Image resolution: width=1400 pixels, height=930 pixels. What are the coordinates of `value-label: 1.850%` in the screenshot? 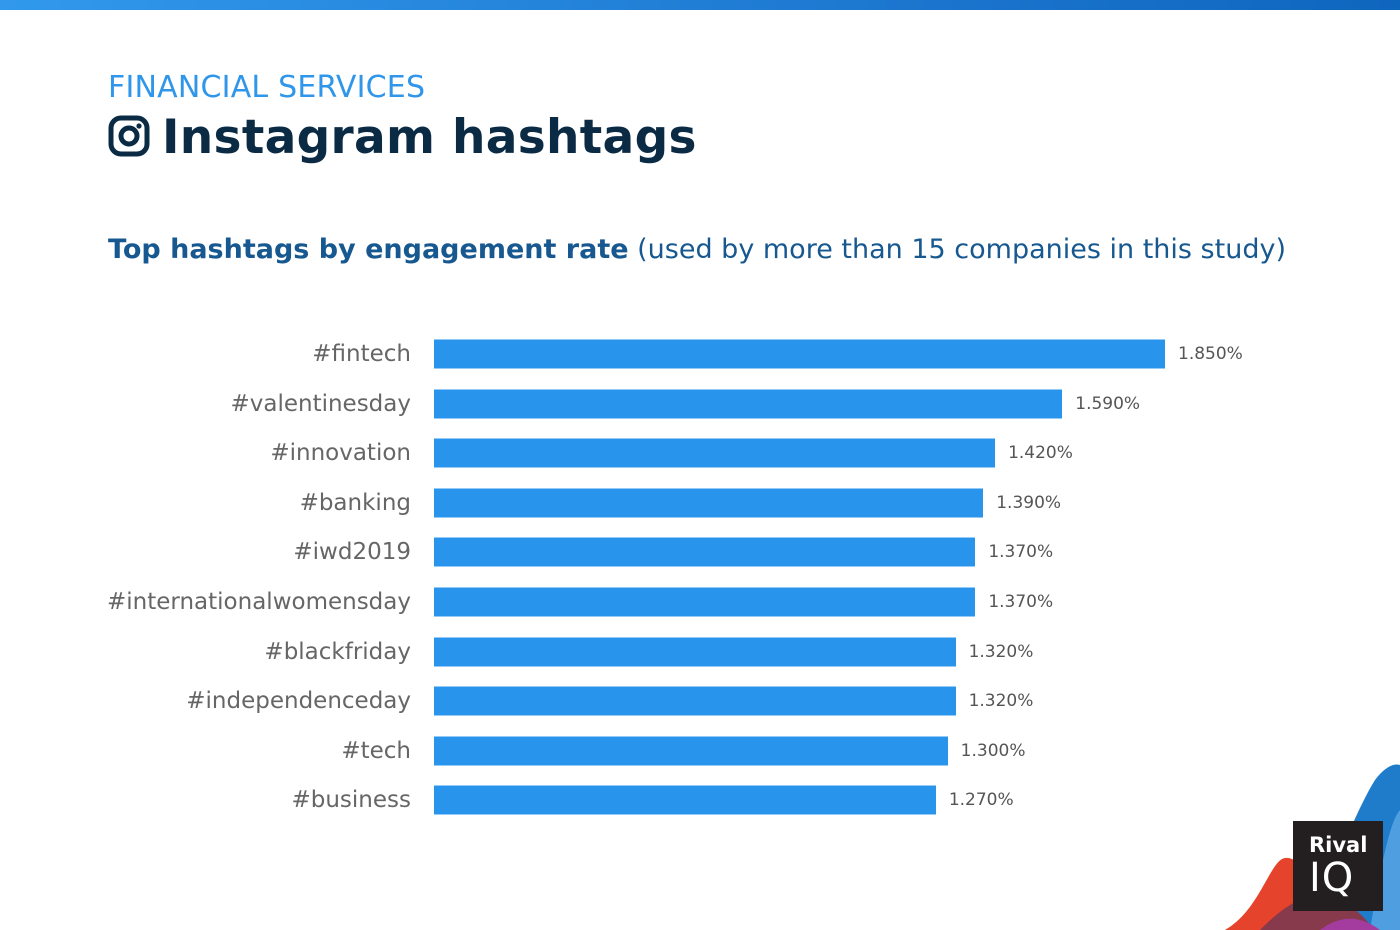 It's located at (1210, 354).